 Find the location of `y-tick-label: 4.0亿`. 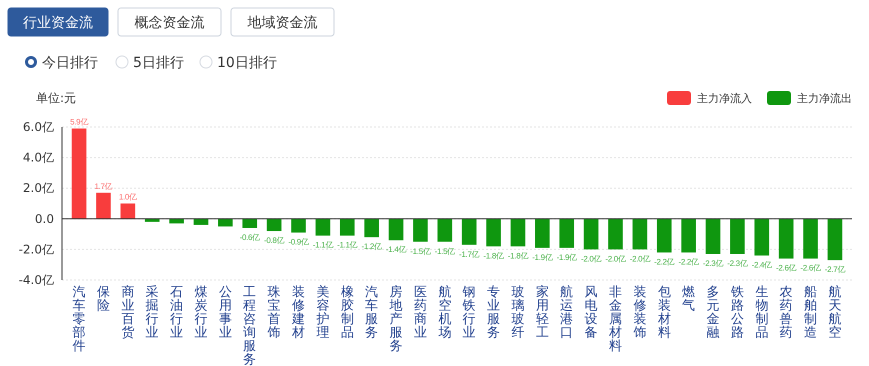

y-tick-label: 4.0亿 is located at coordinates (38, 157).